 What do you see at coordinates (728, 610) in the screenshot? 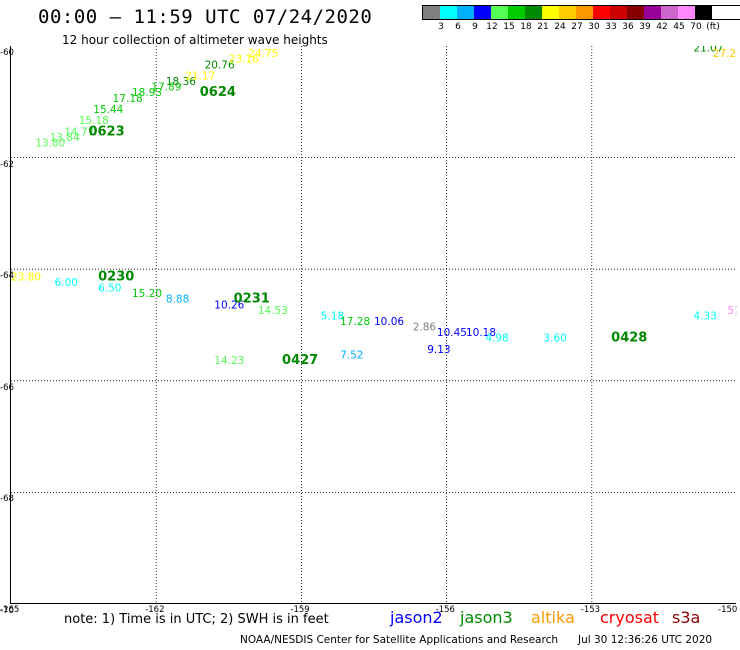
I see `lon-label: -150` at bounding box center [728, 610].